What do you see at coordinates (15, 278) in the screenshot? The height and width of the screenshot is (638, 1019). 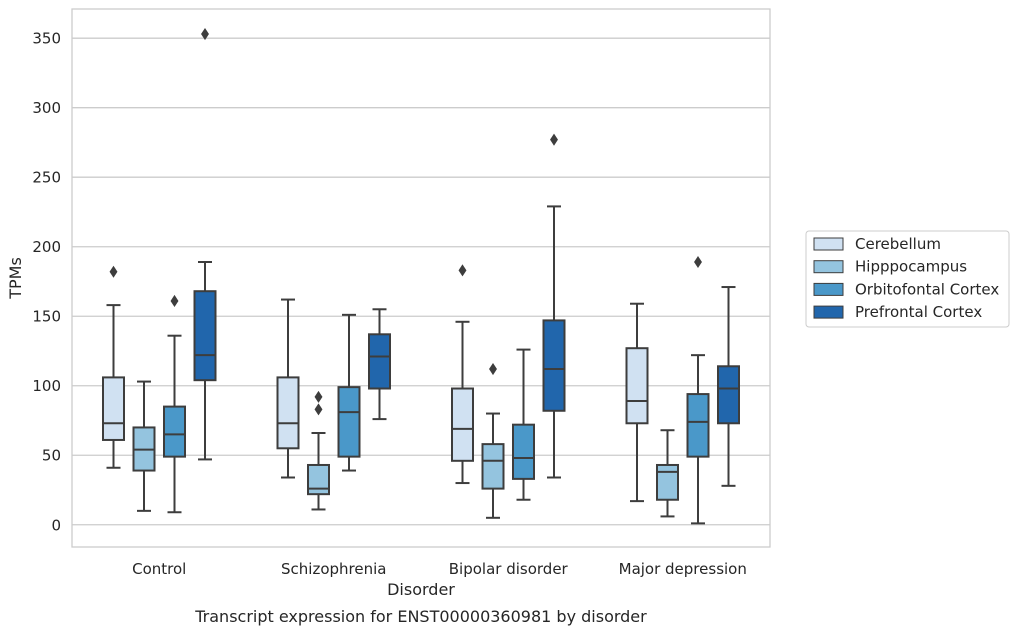 I see `y-axis-label: TPMs` at bounding box center [15, 278].